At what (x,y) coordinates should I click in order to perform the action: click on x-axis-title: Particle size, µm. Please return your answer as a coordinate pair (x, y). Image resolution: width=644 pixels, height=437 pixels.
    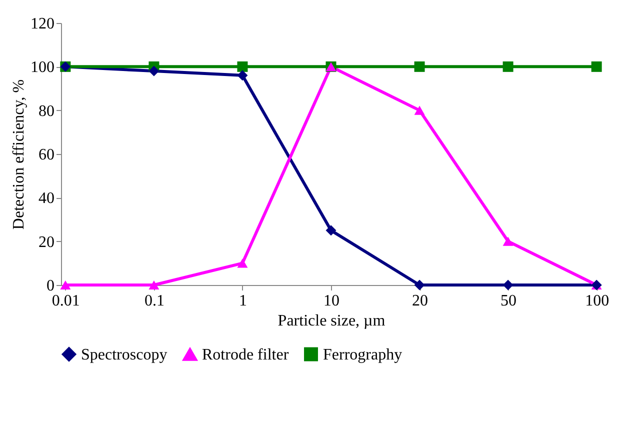
    Looking at the image, I should click on (332, 321).